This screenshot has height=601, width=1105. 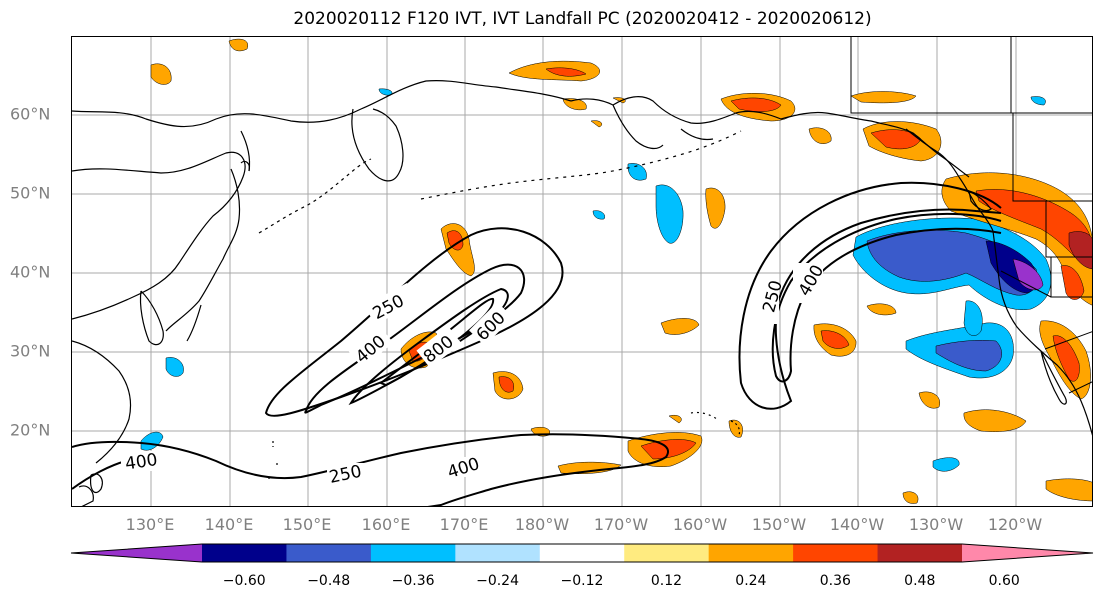 What do you see at coordinates (920, 581) in the screenshot?
I see `colorbar-tick-label: 0.48` at bounding box center [920, 581].